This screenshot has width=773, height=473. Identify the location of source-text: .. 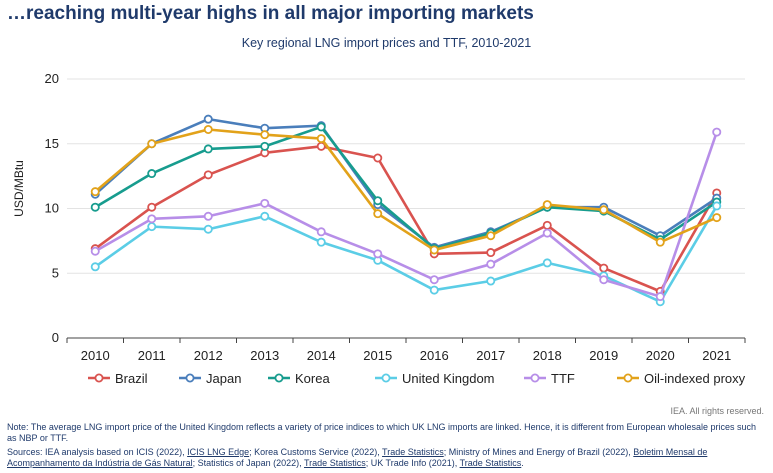
(522, 463).